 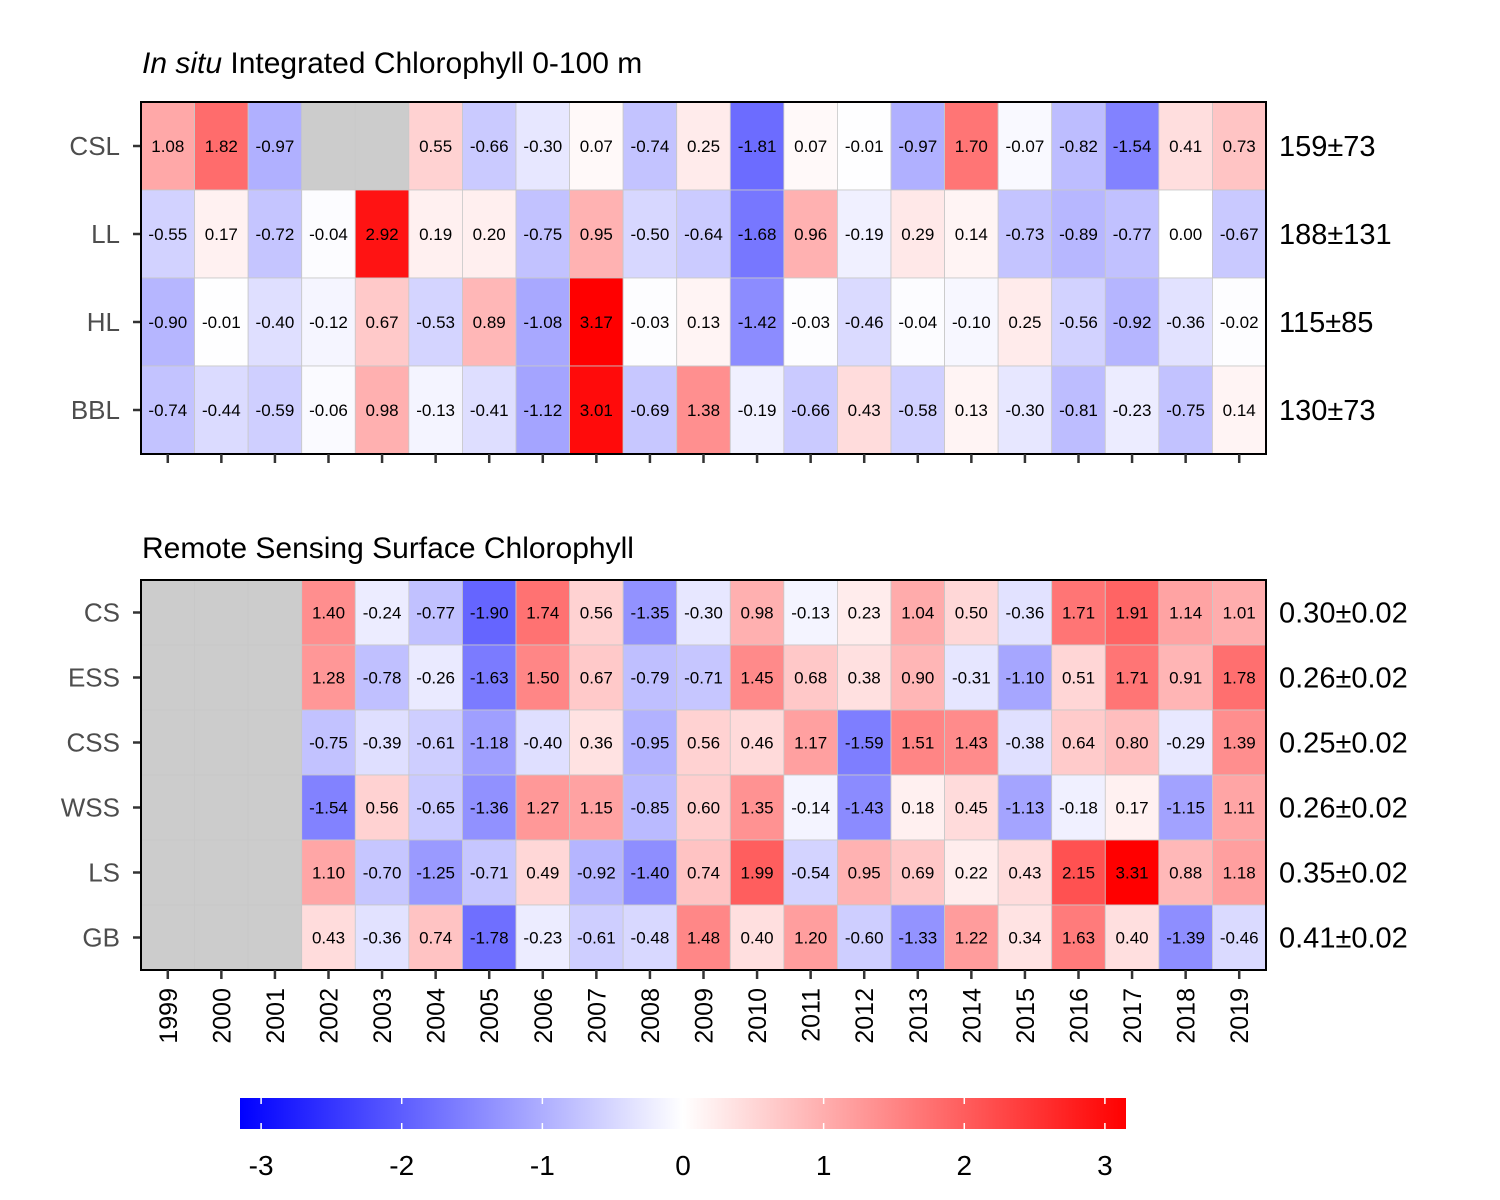 What do you see at coordinates (810, 938) in the screenshot?
I see `cell-value-label: 1.20` at bounding box center [810, 938].